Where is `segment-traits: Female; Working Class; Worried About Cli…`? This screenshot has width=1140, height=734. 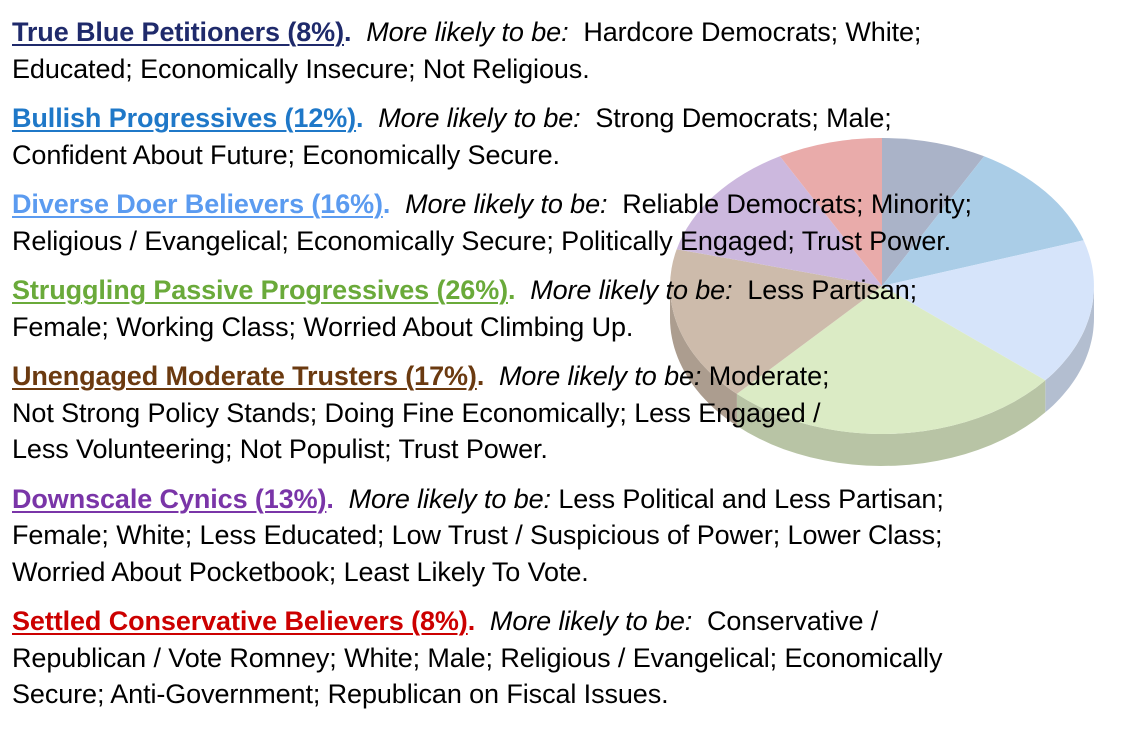 segment-traits: Female; Working Class; Worried About Cli… is located at coordinates (323, 326).